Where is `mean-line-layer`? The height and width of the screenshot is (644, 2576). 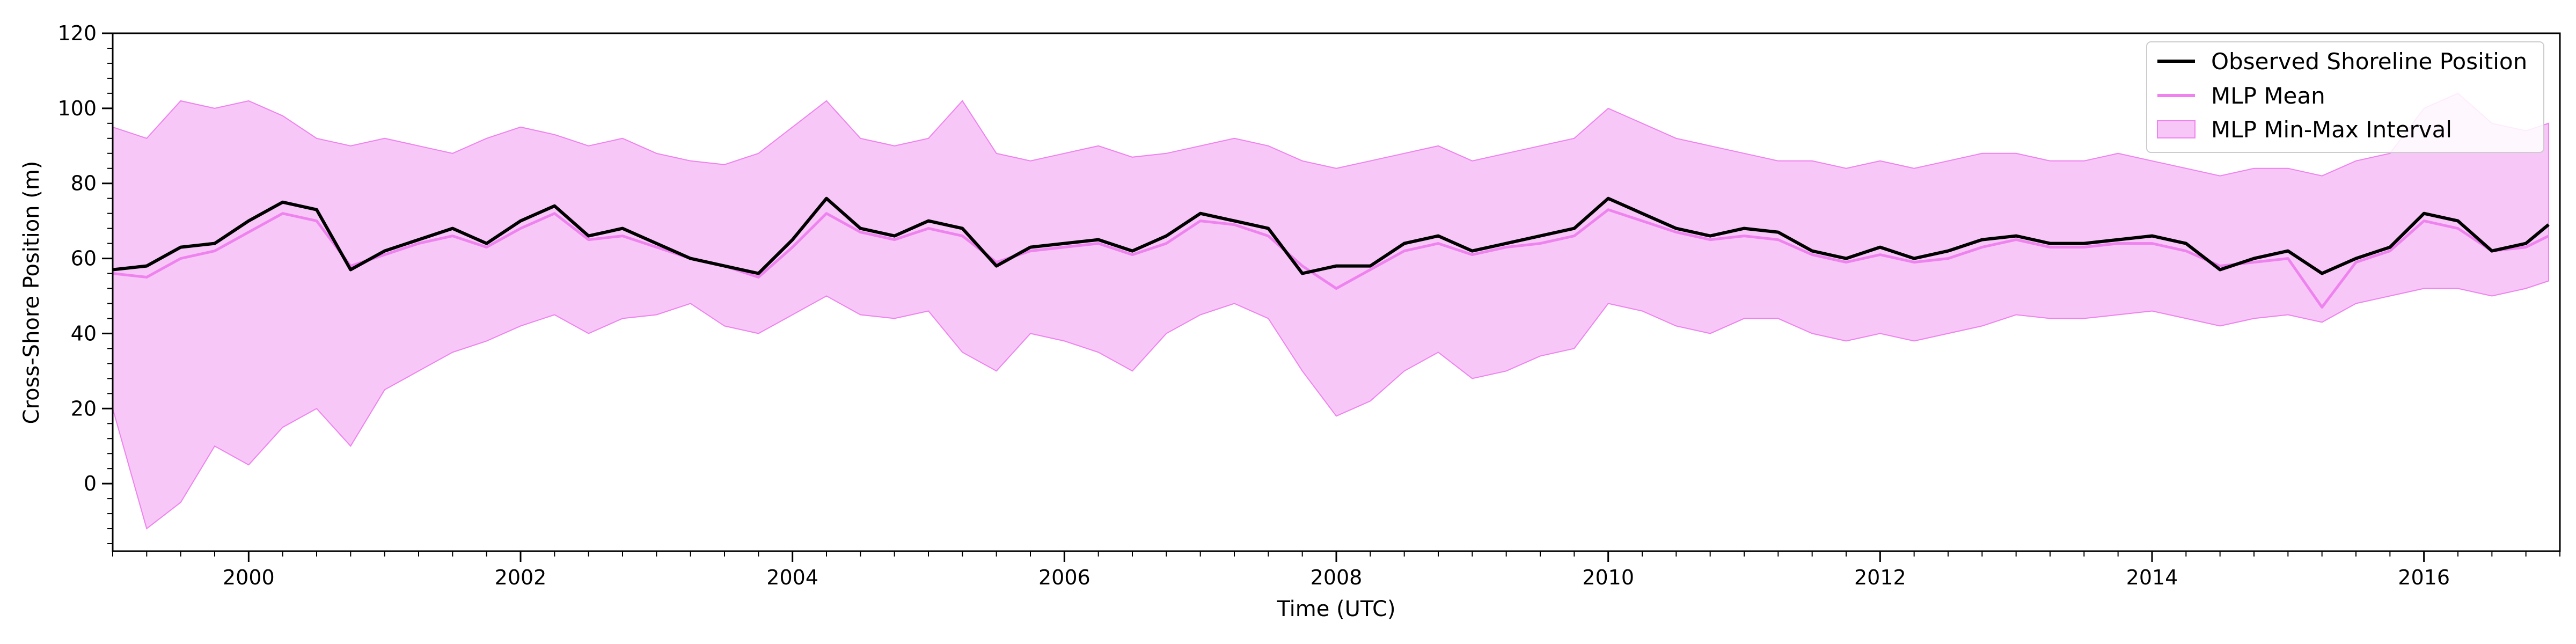 mean-line-layer is located at coordinates (1331, 258).